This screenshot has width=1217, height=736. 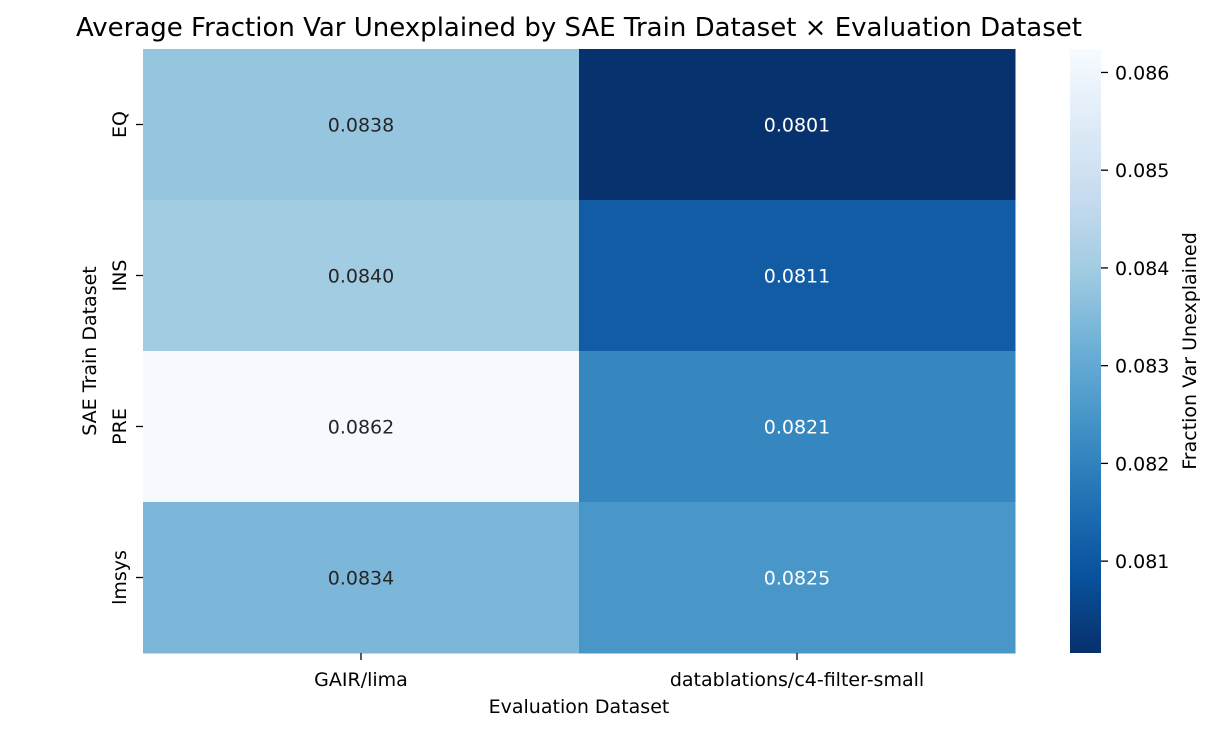 I want to click on y-tick-label: lmsys, so click(x=120, y=577).